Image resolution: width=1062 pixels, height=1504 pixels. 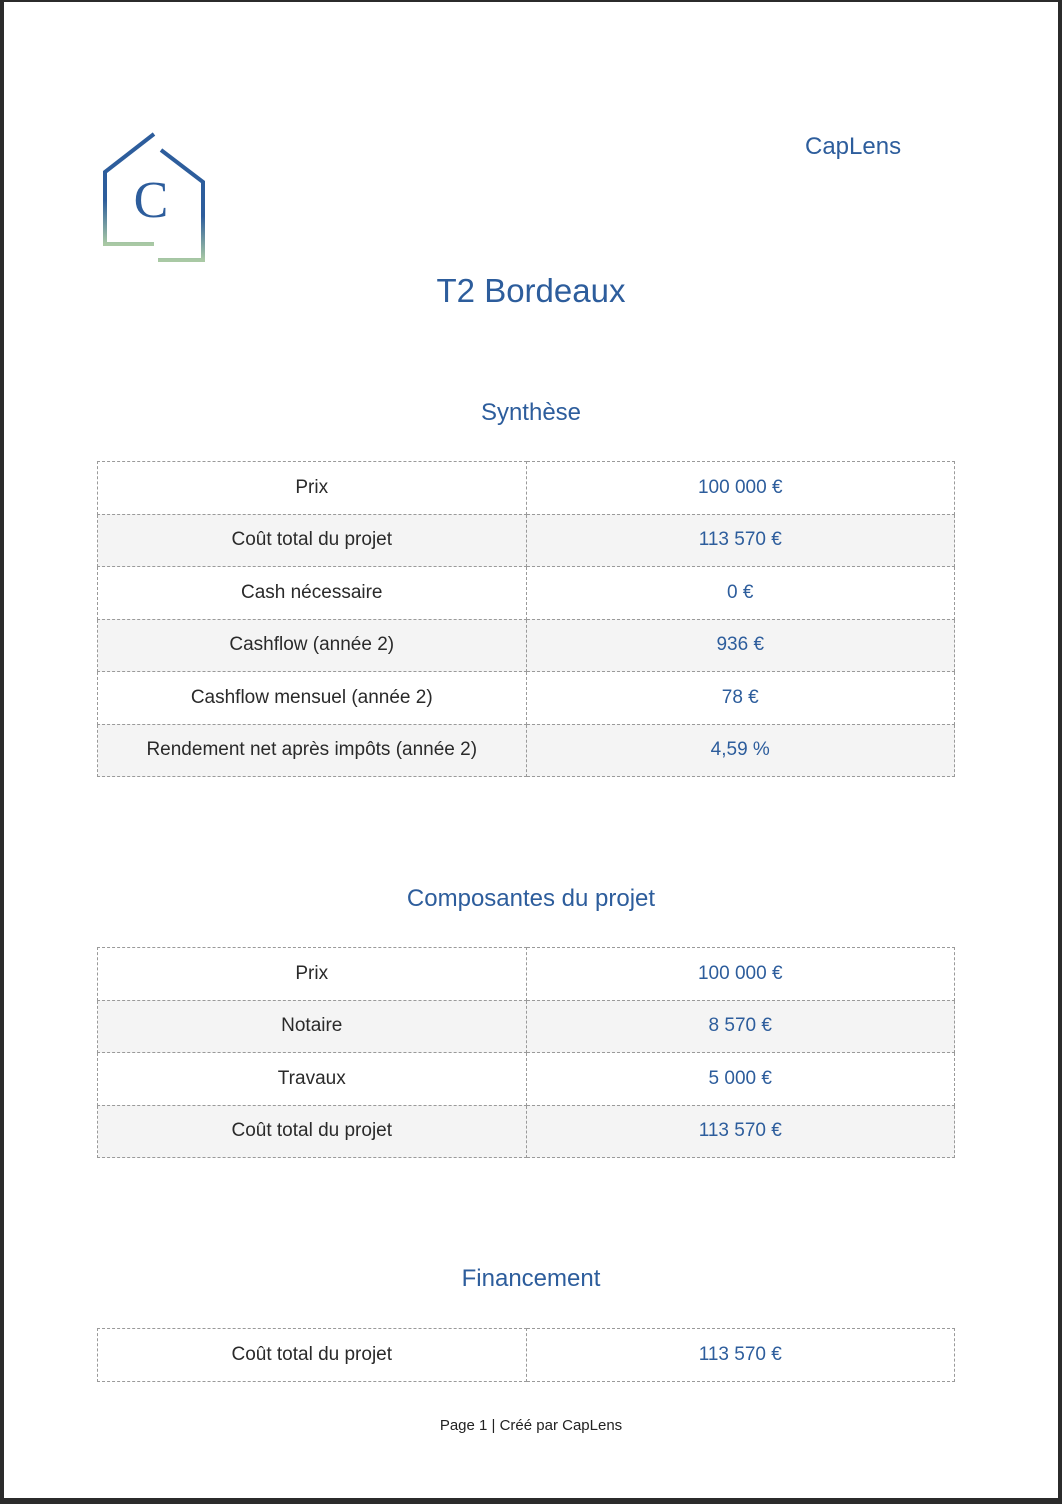 I want to click on table-row: Notaire 8 570 €, so click(x=526, y=1026).